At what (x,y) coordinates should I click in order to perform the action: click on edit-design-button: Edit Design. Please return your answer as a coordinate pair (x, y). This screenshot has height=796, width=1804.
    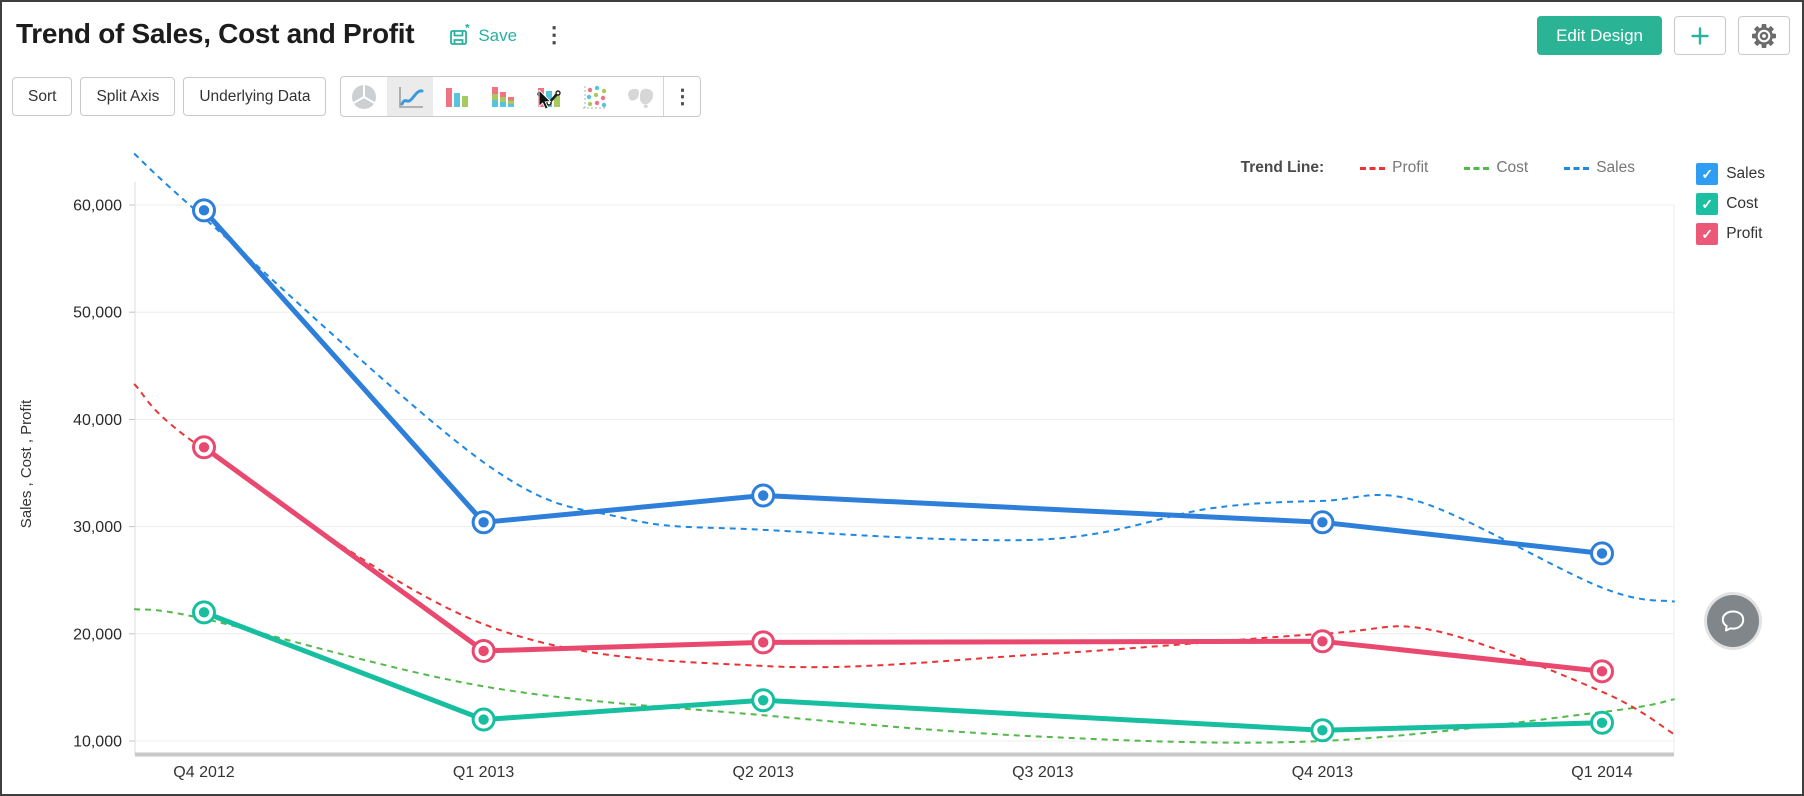
    Looking at the image, I should click on (1599, 35).